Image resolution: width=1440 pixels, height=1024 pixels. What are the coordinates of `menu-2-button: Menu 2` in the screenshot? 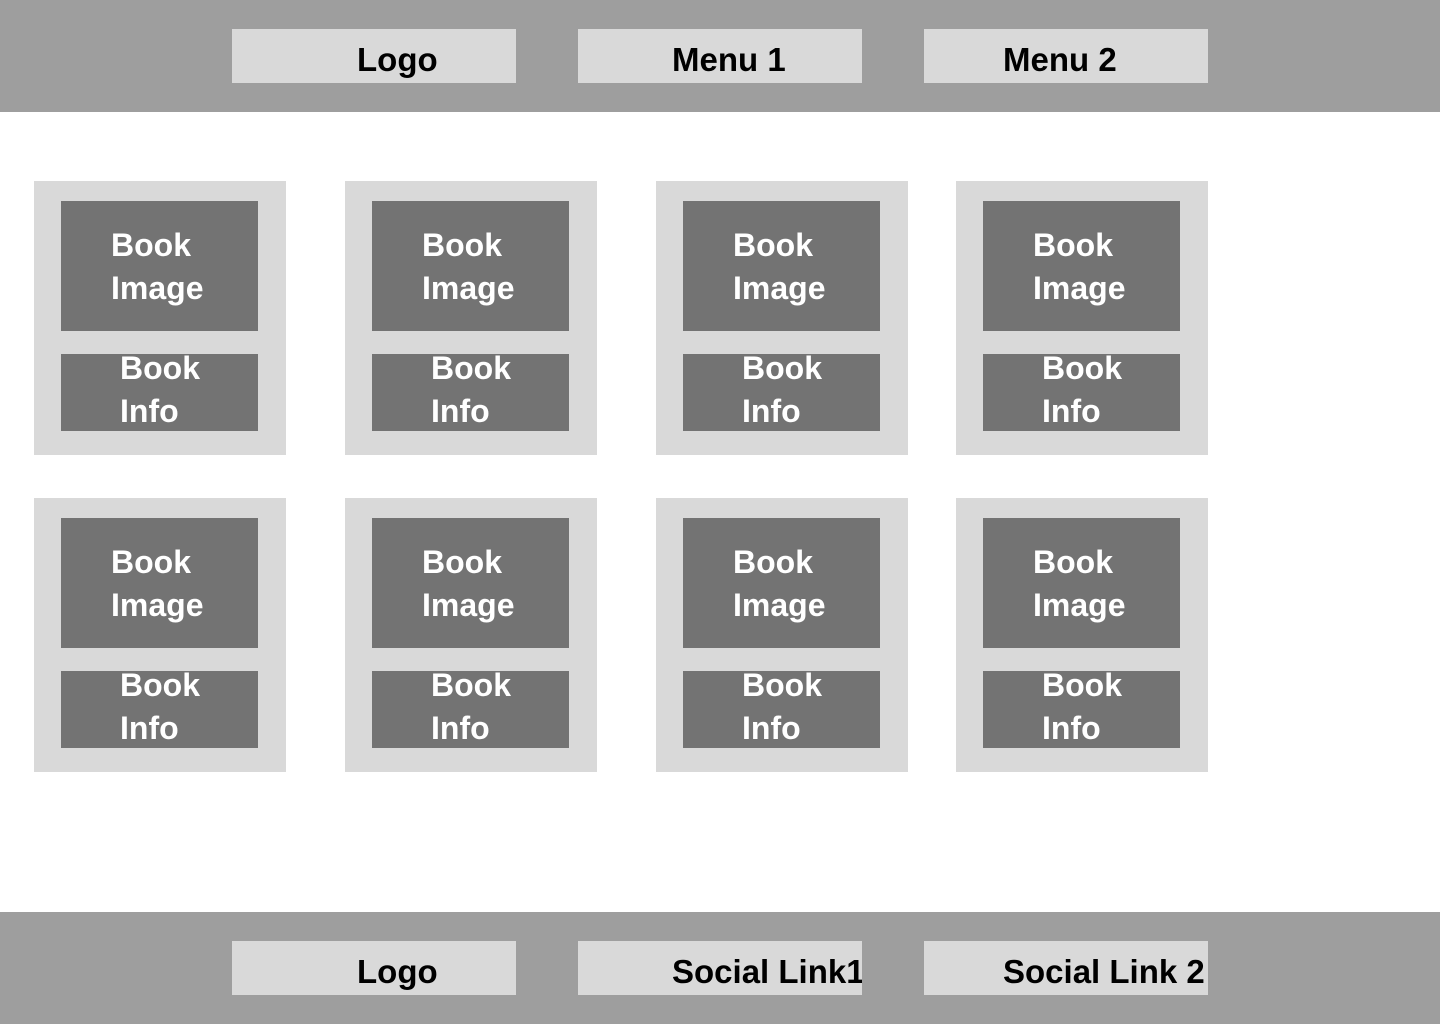 It's located at (1066, 56).